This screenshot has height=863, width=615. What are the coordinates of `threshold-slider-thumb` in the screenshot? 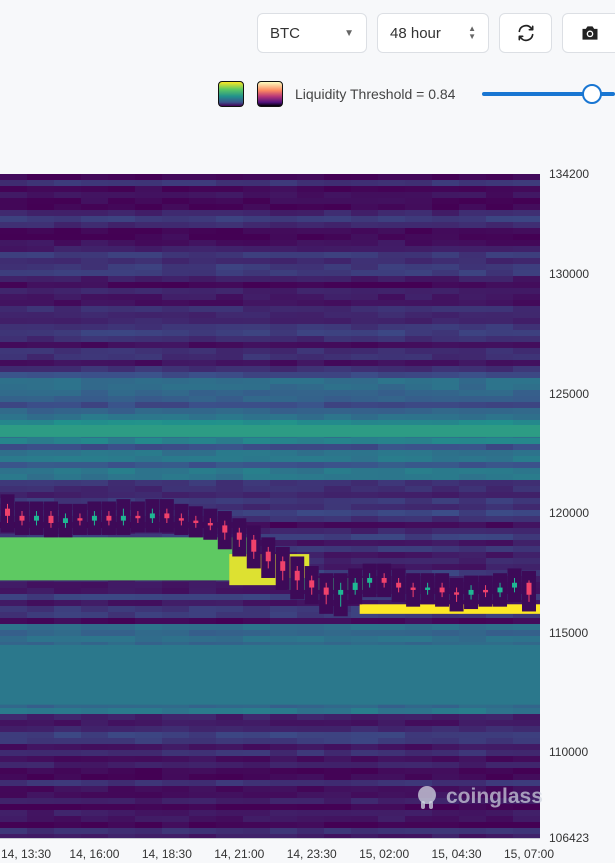 It's located at (592, 94).